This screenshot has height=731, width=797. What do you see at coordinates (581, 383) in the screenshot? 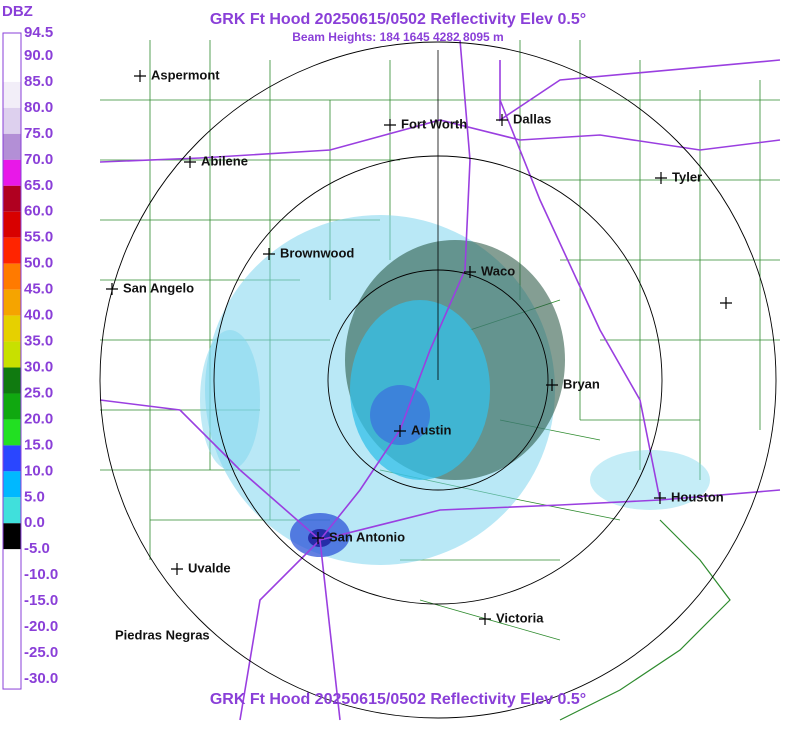
I see `city-label: Bryan` at bounding box center [581, 383].